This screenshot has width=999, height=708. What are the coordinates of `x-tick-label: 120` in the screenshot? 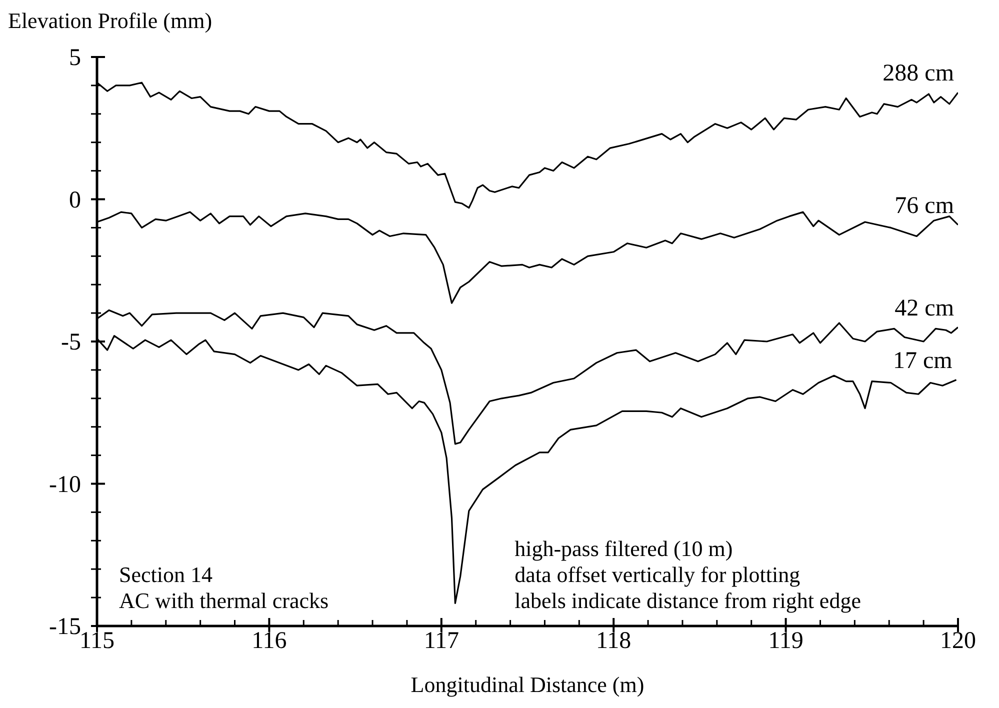 It's located at (958, 641).